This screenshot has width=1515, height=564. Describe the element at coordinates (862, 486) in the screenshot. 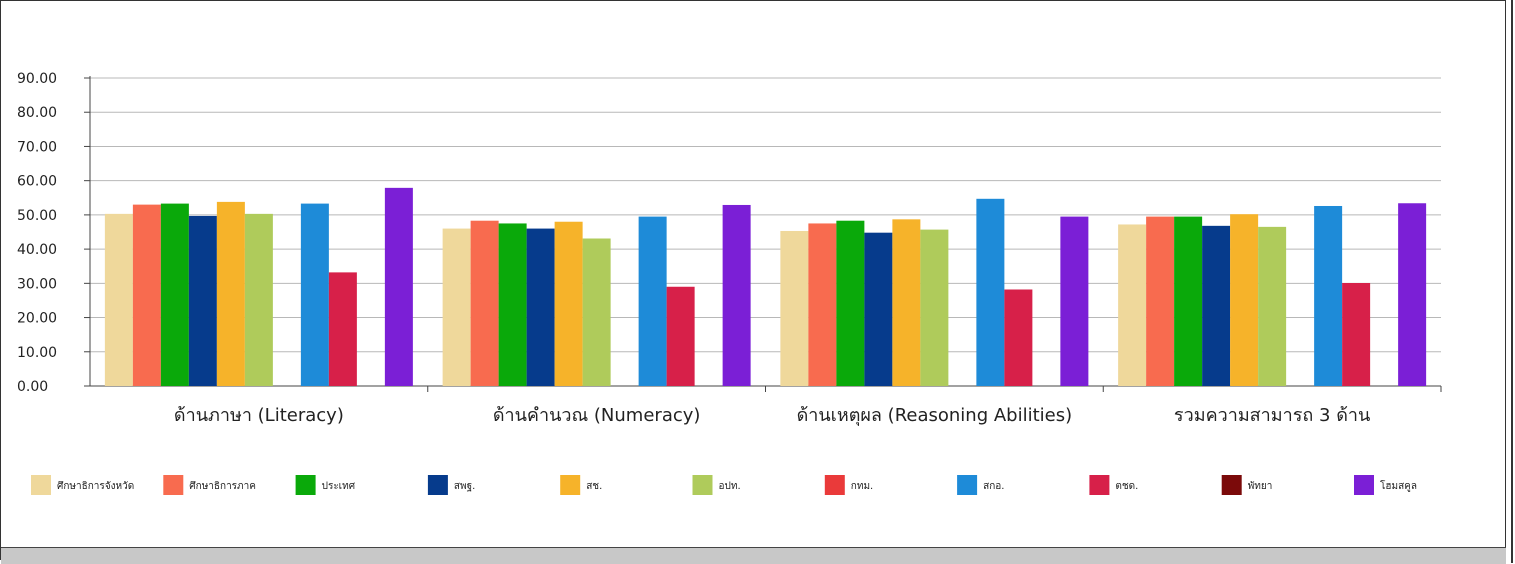

I see `legend-label: กทม.` at that location.